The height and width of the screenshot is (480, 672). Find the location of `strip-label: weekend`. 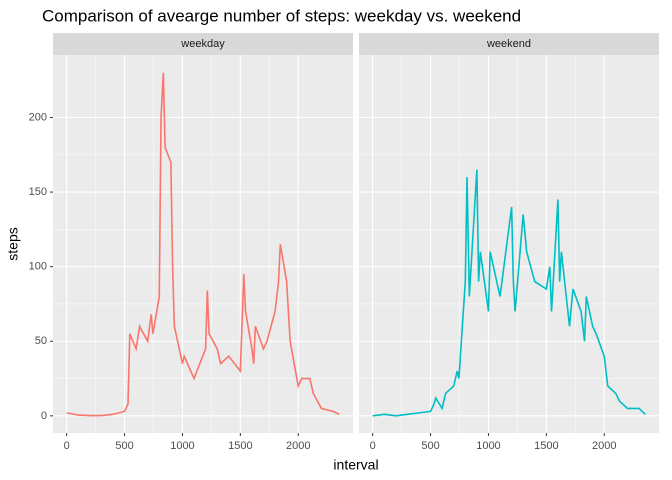

strip-label: weekend is located at coordinates (508, 44).